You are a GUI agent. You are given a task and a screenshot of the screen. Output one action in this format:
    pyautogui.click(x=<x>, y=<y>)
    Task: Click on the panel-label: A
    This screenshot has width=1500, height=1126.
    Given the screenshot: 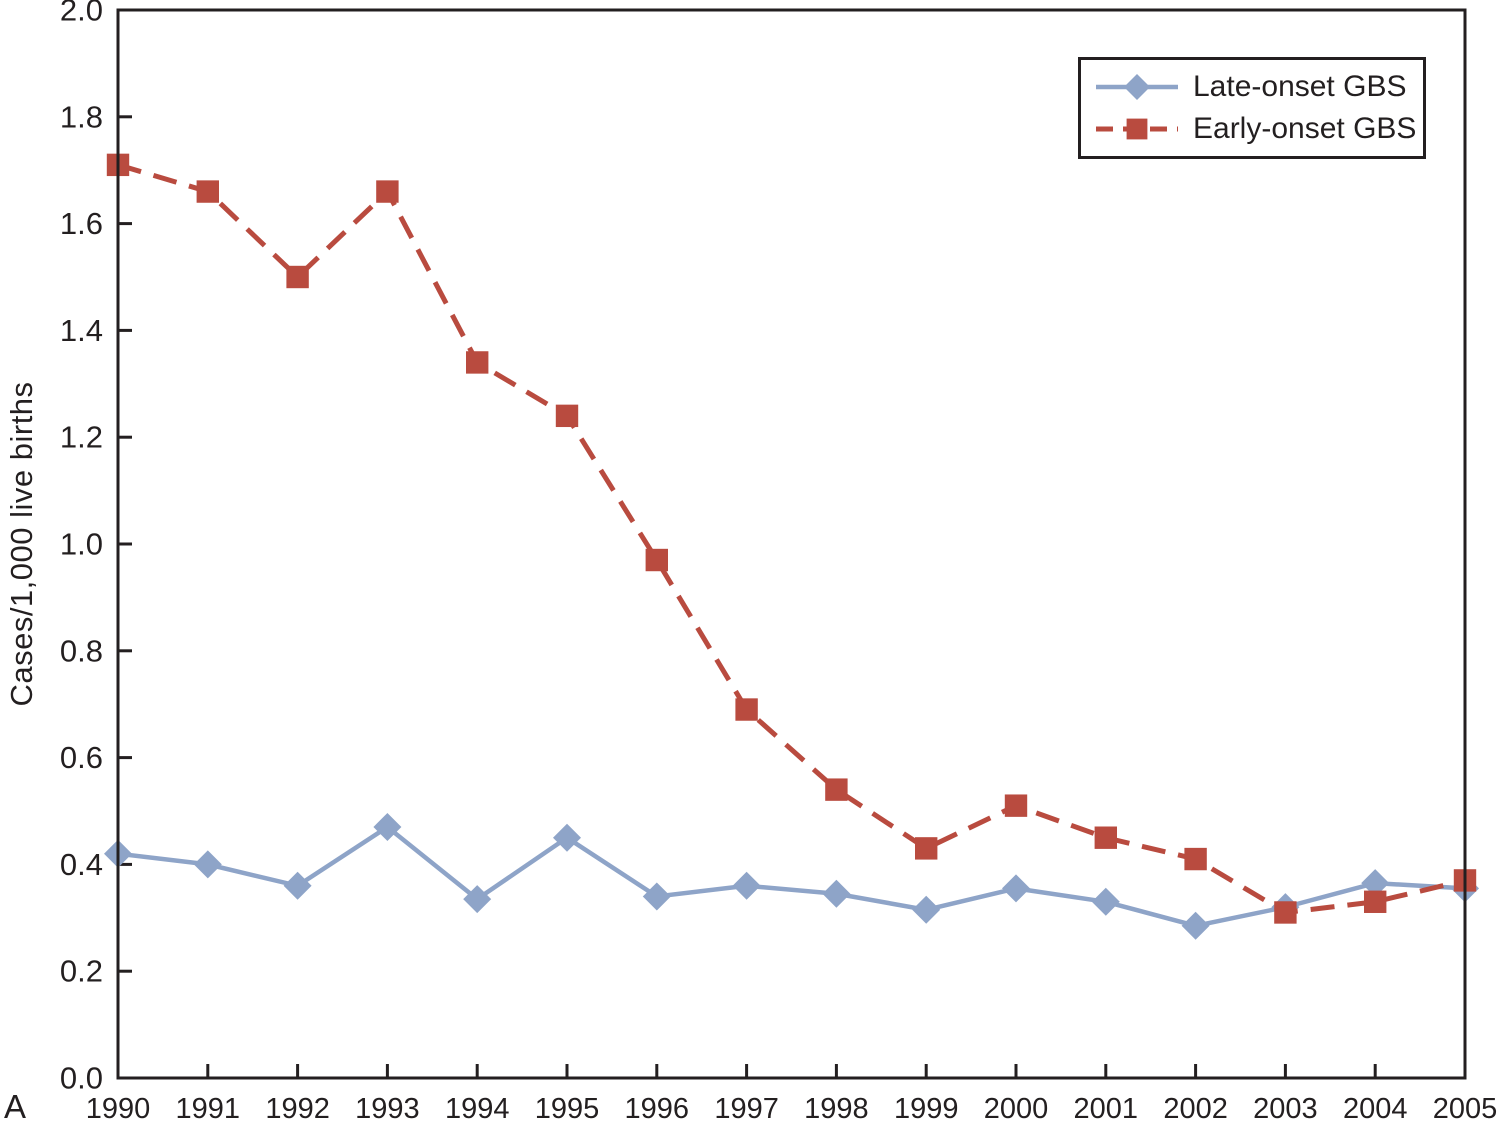 What is the action you would take?
    pyautogui.click(x=15, y=1106)
    